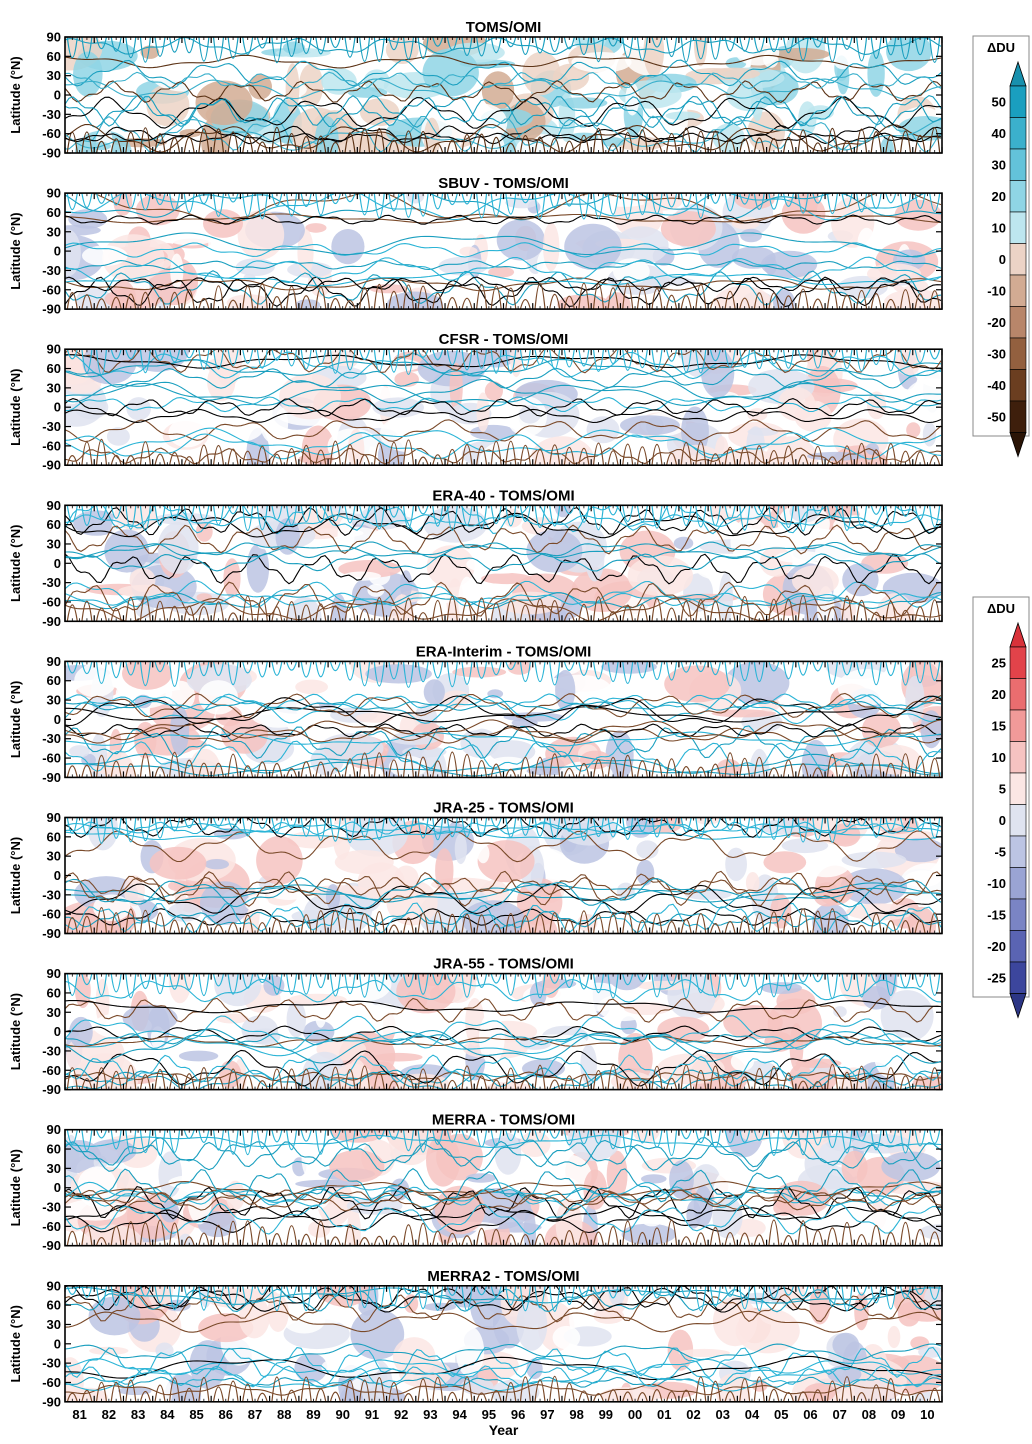  I want to click on colorbar-tick-label: -15, so click(996, 914).